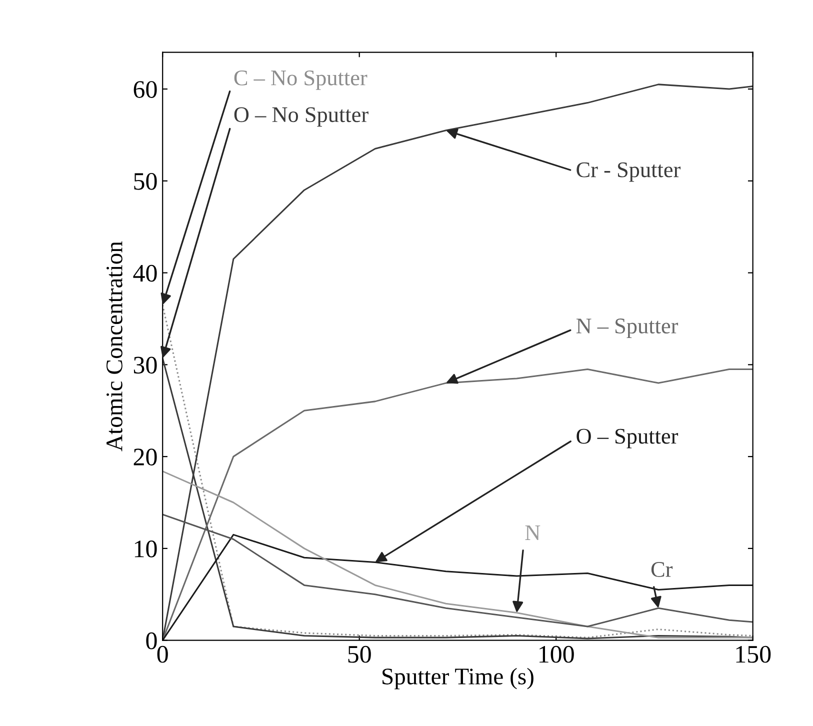  What do you see at coordinates (627, 328) in the screenshot?
I see `series-label: N – Sputter` at bounding box center [627, 328].